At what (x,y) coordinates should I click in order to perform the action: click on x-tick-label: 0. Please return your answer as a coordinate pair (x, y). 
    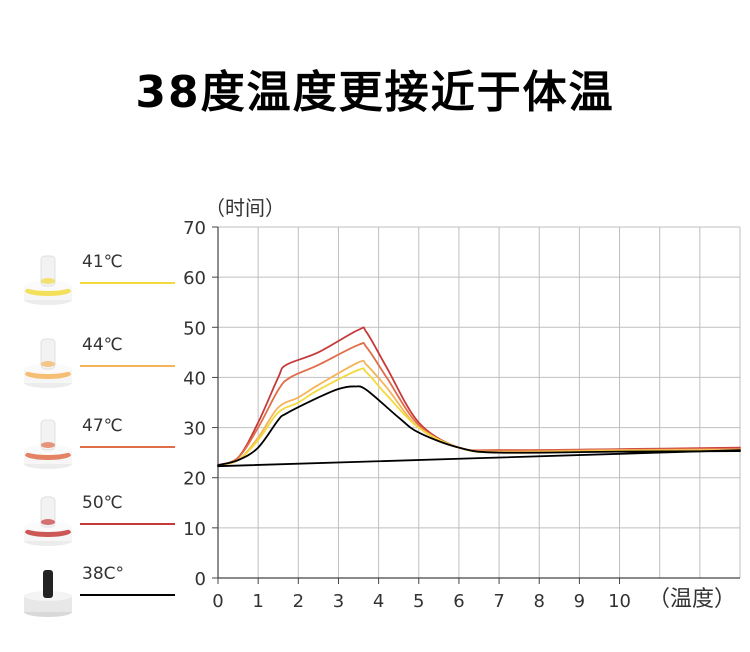
    Looking at the image, I should click on (217, 601).